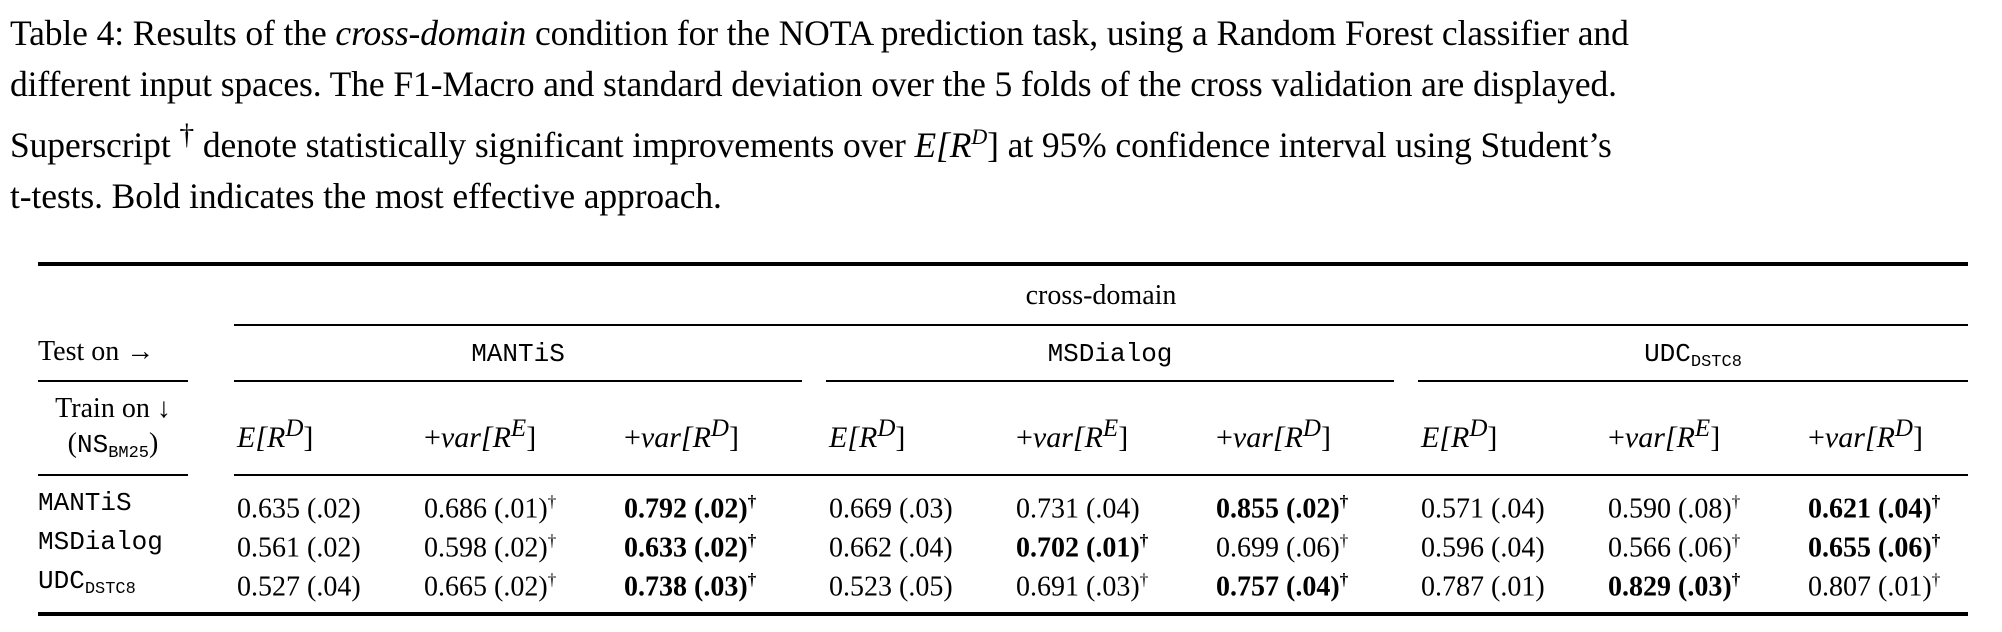  What do you see at coordinates (87, 582) in the screenshot?
I see `row-label: UDCDSTC8` at bounding box center [87, 582].